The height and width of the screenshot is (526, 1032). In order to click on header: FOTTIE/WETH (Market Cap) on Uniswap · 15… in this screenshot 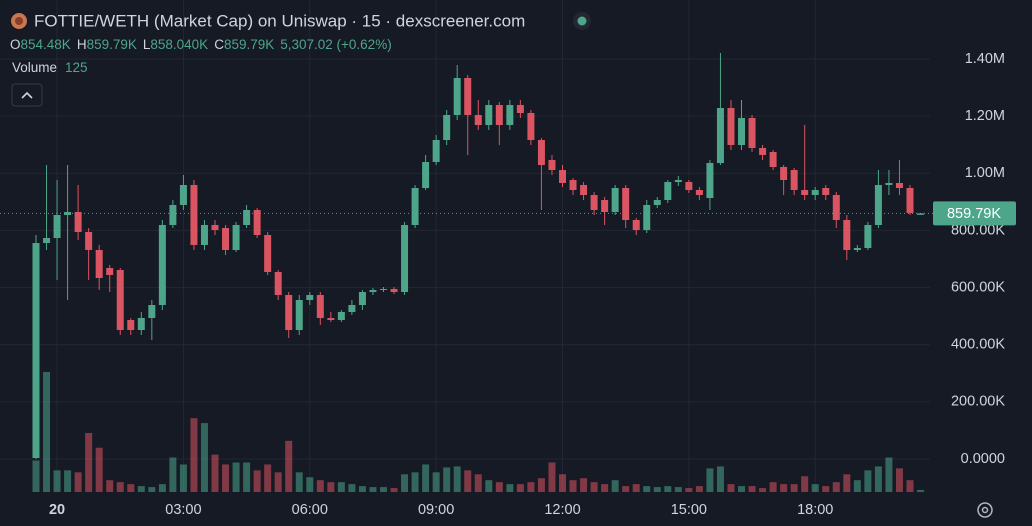, I will do `click(300, 59)`.